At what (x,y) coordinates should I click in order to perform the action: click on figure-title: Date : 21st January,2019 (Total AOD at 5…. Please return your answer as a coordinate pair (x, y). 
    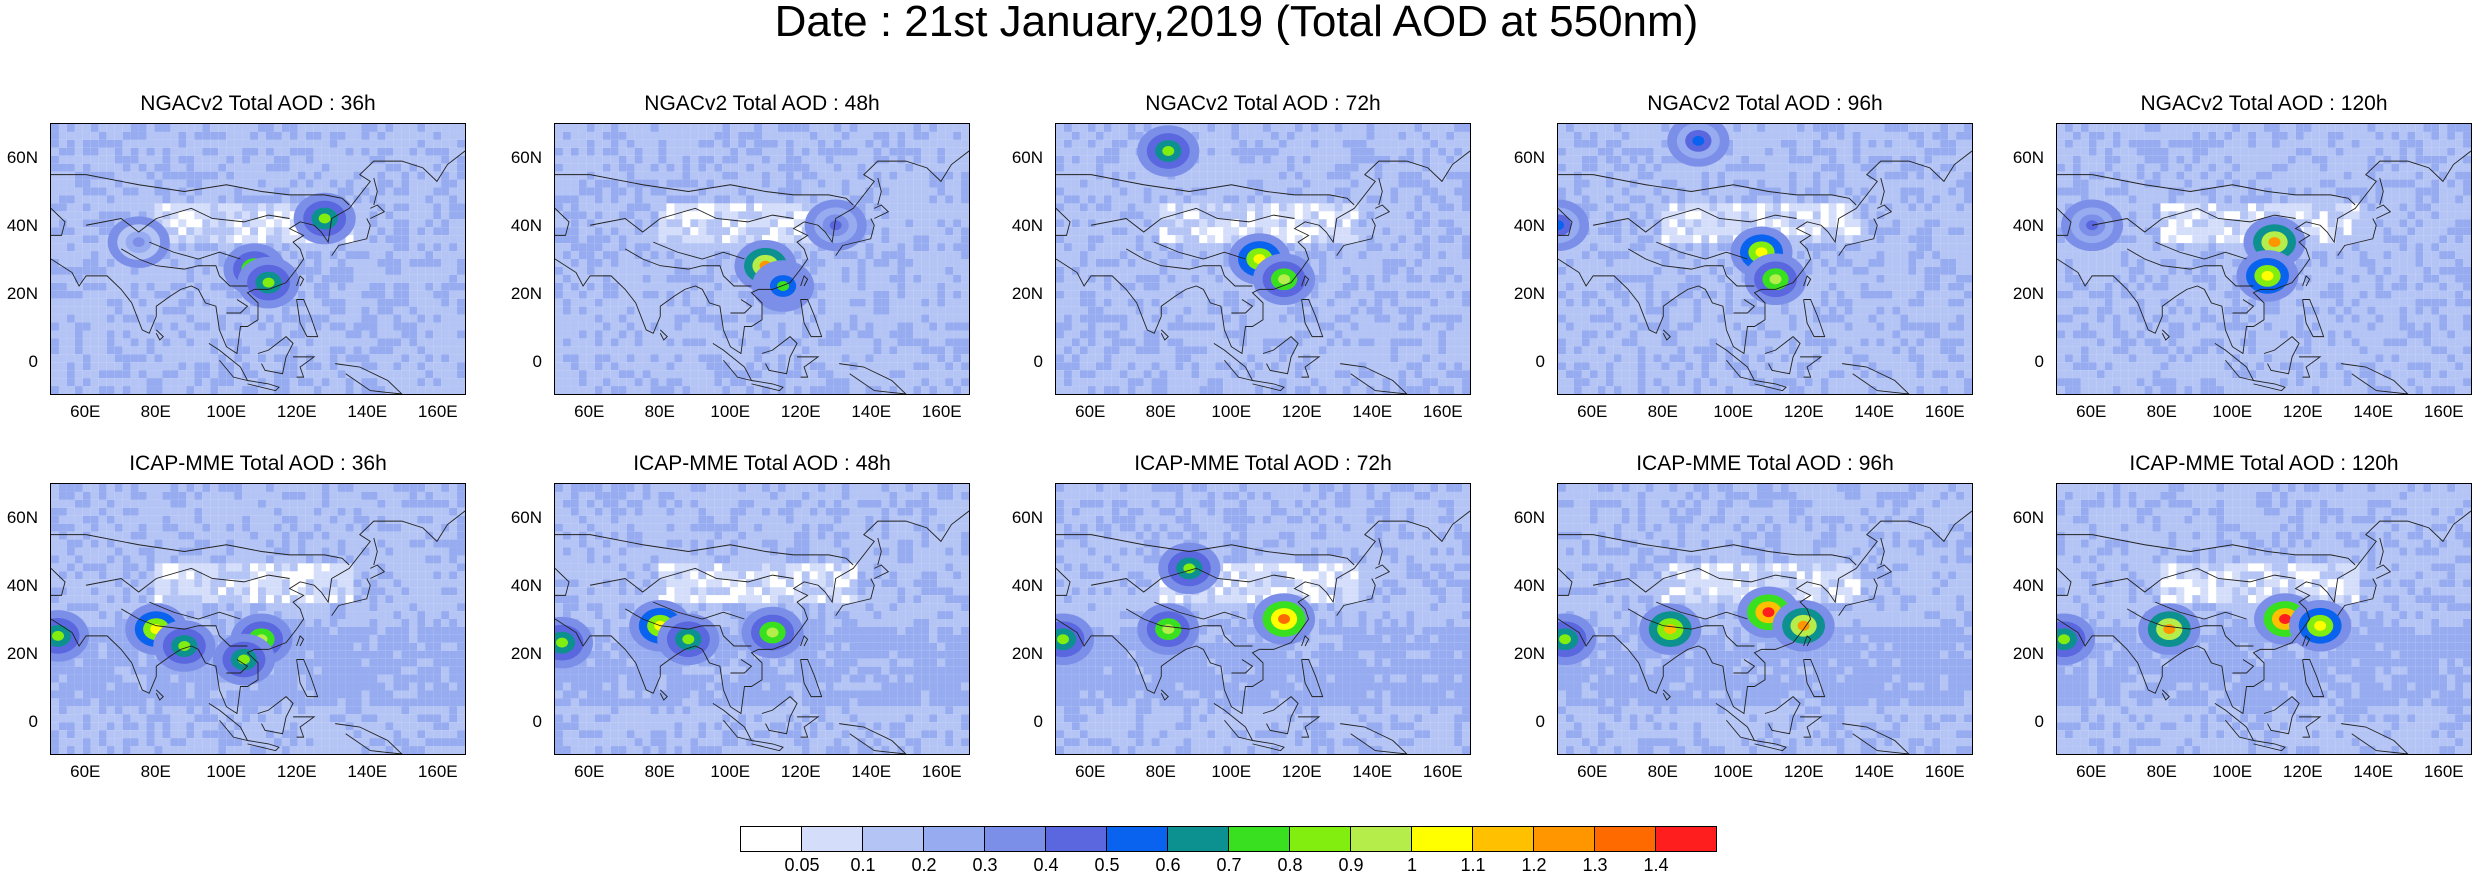
    Looking at the image, I should click on (1236, 22).